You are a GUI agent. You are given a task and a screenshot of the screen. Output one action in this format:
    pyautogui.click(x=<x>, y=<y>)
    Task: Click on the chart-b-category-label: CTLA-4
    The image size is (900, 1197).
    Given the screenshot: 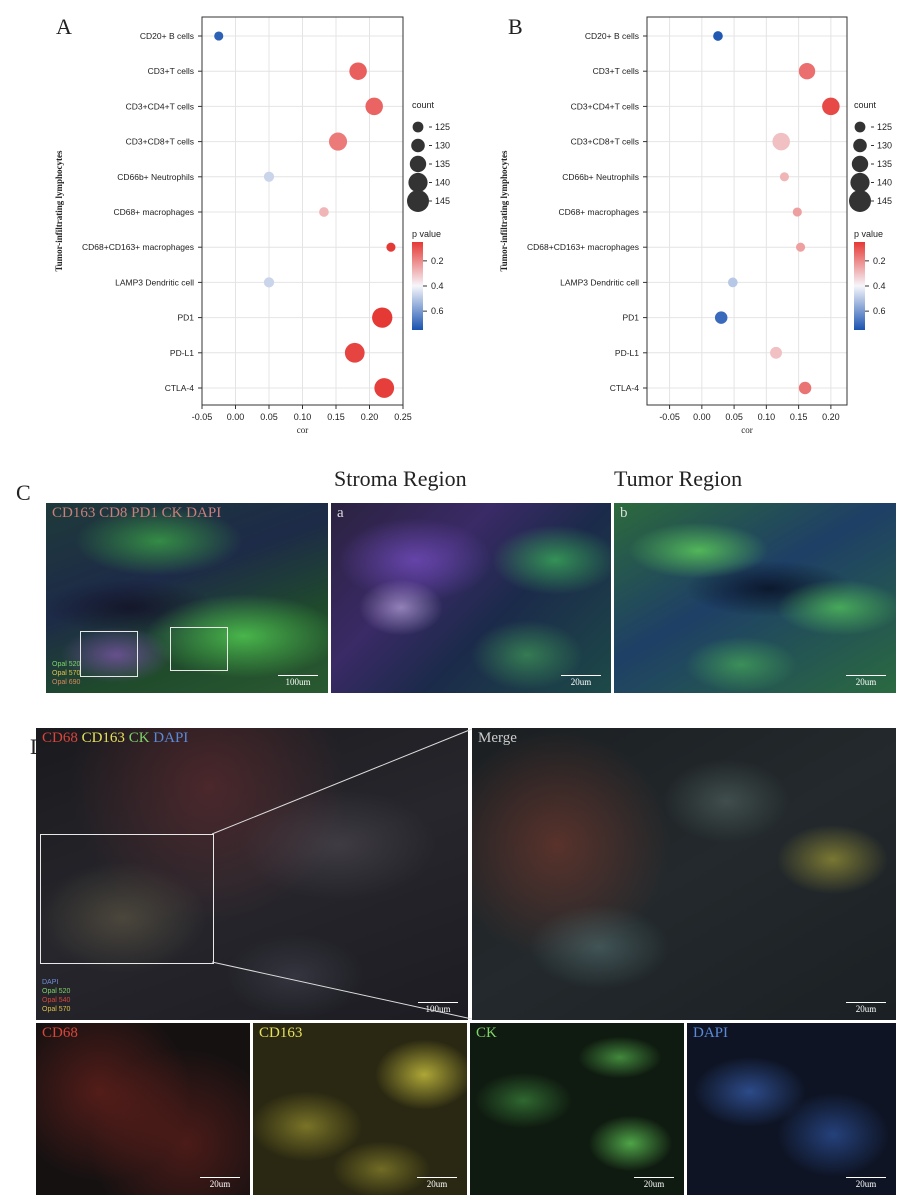 What is the action you would take?
    pyautogui.click(x=625, y=388)
    